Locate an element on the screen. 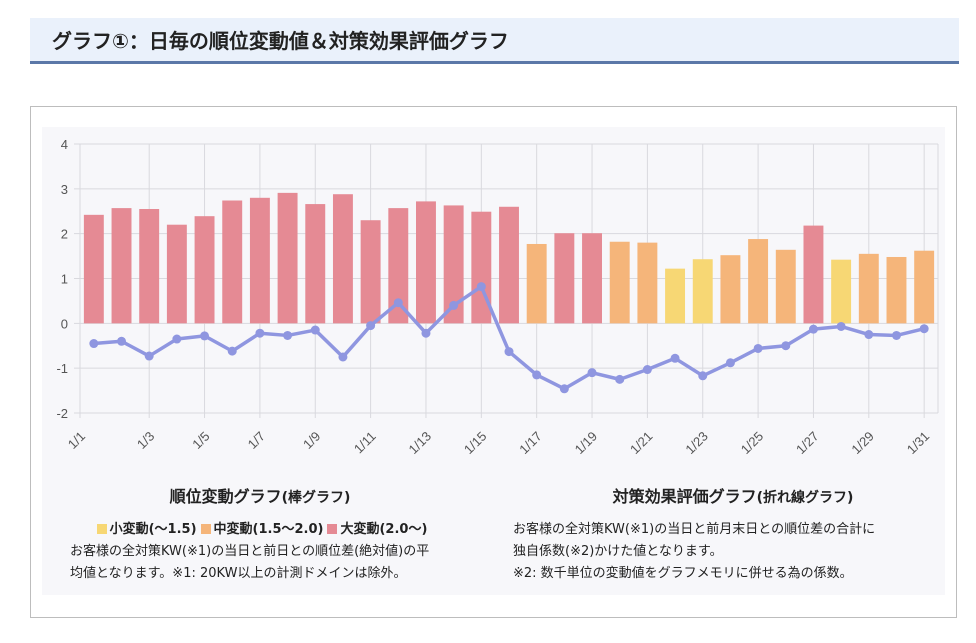  line-point-1/30 is located at coordinates (896, 335).